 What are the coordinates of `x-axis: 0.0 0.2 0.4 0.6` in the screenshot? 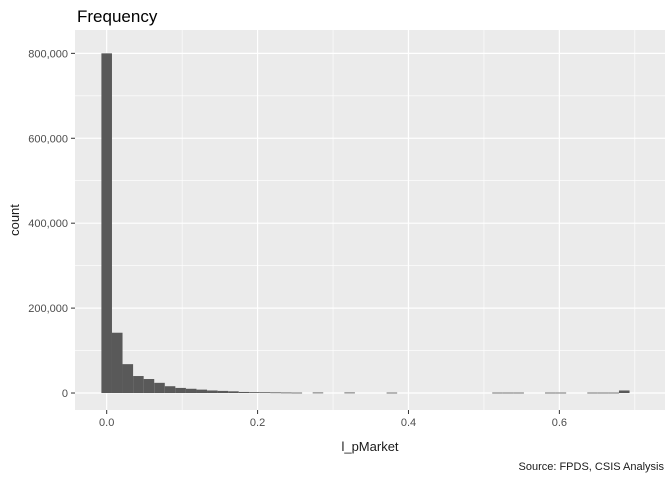 It's located at (333, 419).